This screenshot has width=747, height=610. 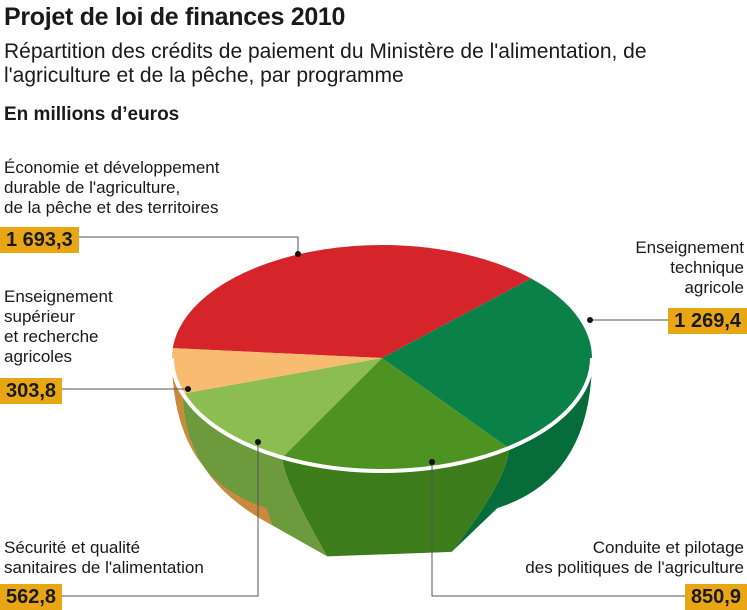 I want to click on bowl-side-enseignement-technique, so click(x=521, y=455).